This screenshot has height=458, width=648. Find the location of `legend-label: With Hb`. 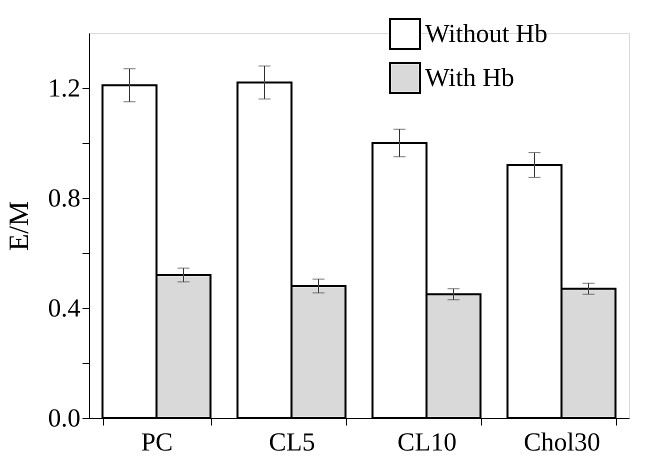

legend-label: With Hb is located at coordinates (469, 77).